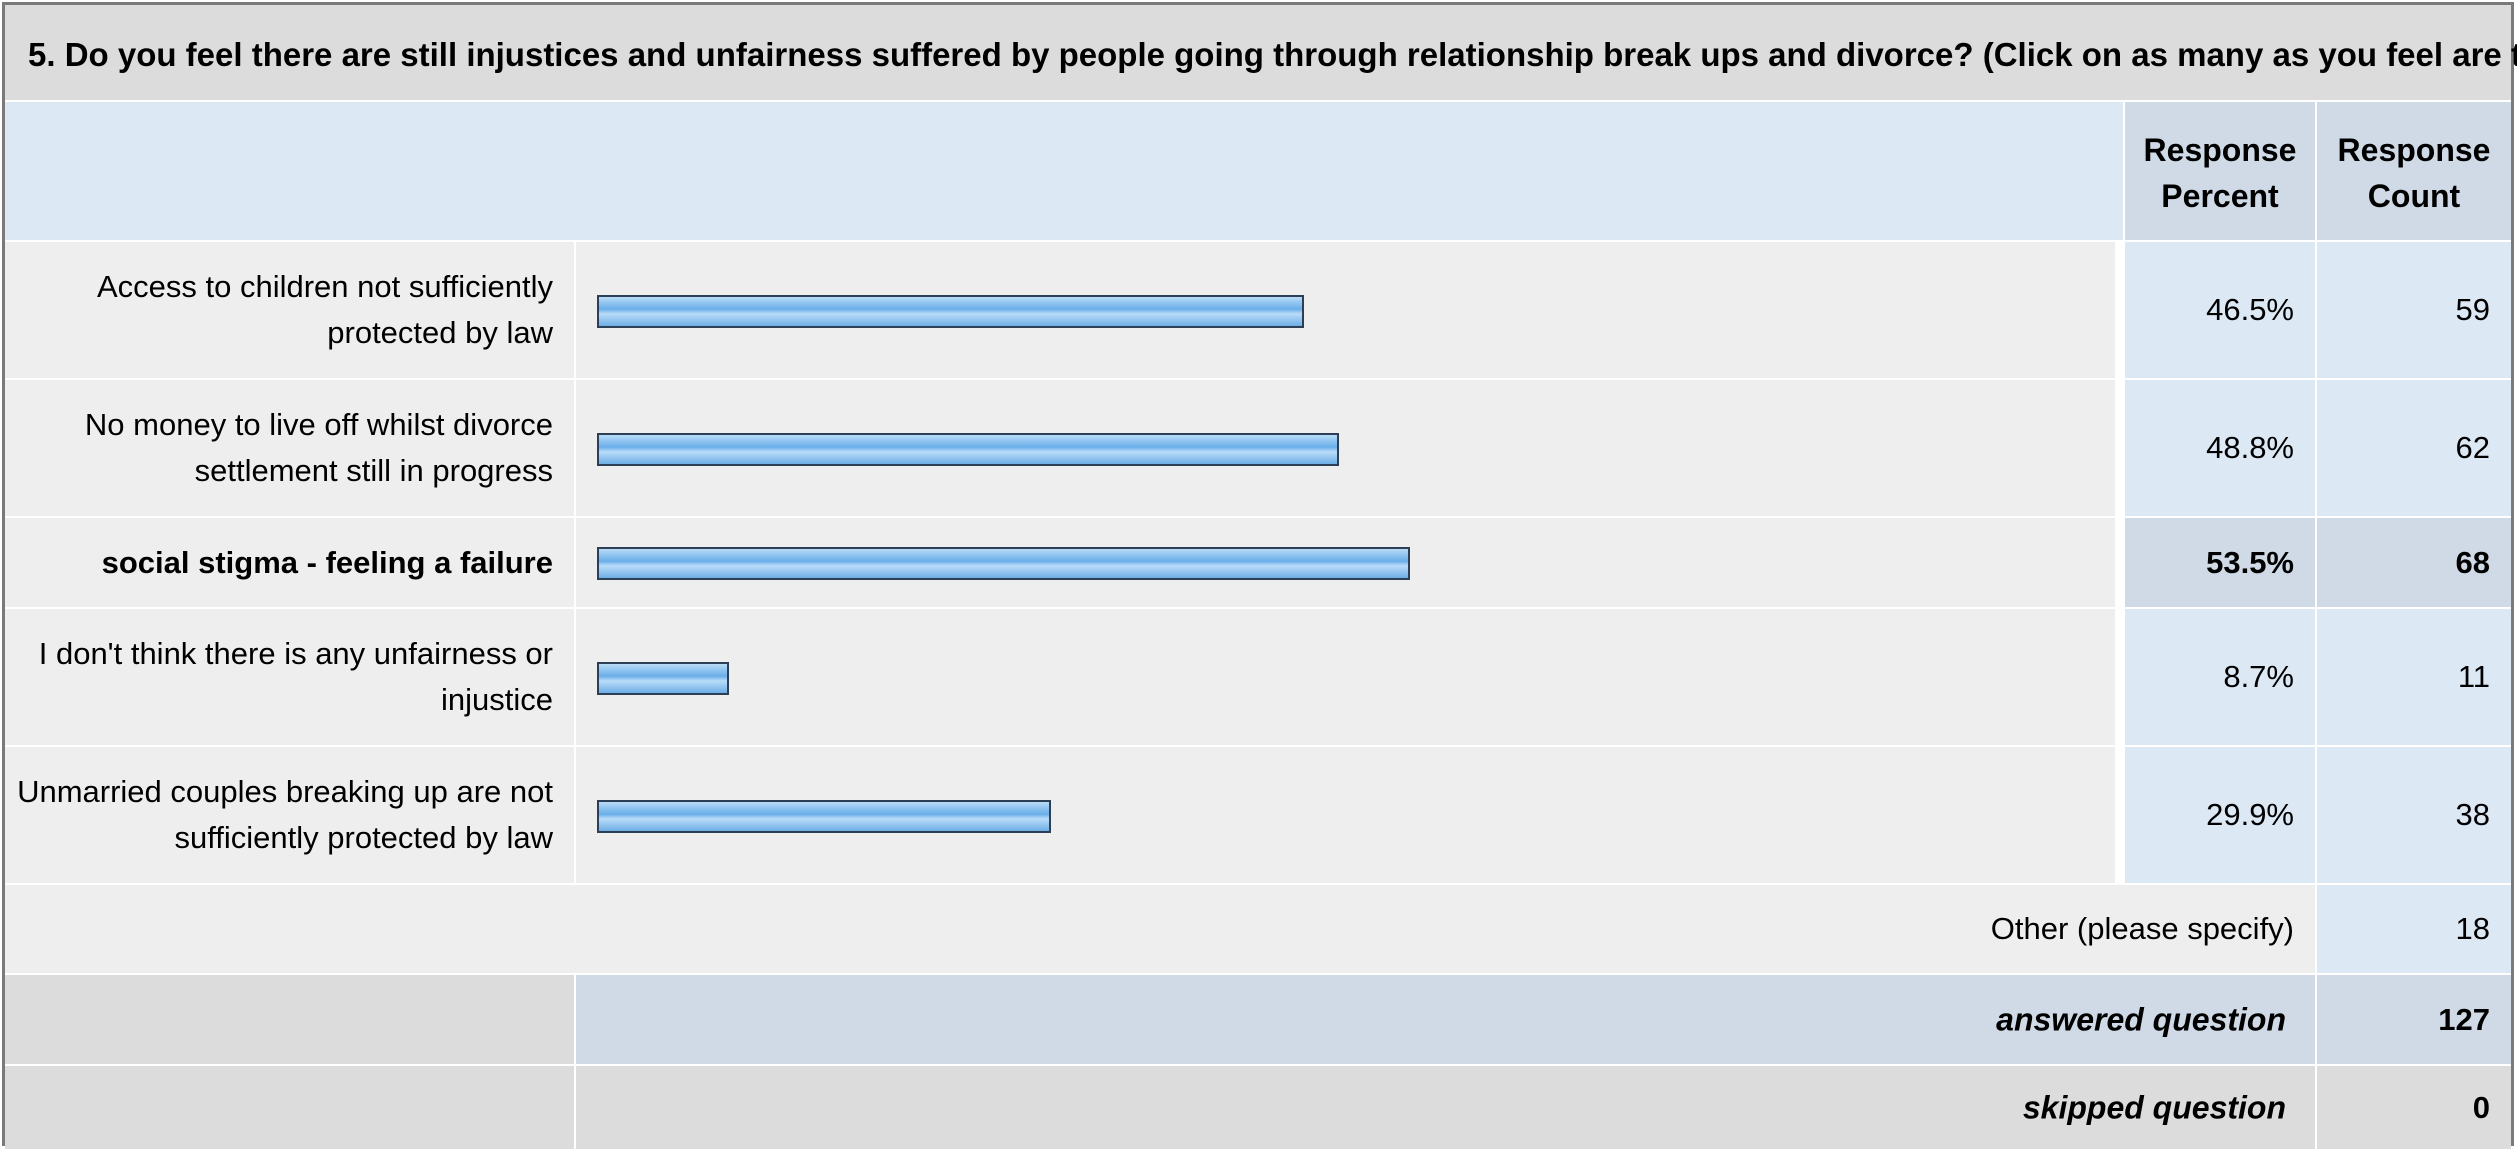  I want to click on response-percent: 29.9%, so click(2250, 815).